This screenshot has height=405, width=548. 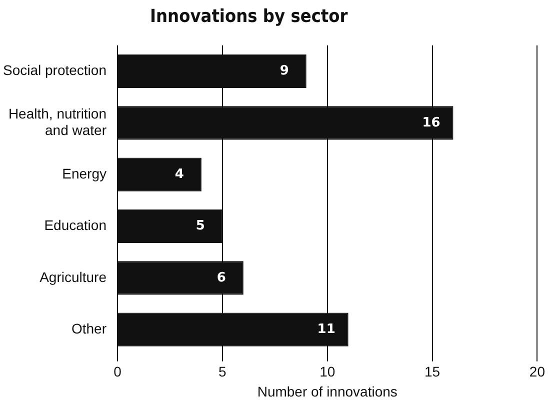 I want to click on x-tick-label: 5, so click(x=222, y=372).